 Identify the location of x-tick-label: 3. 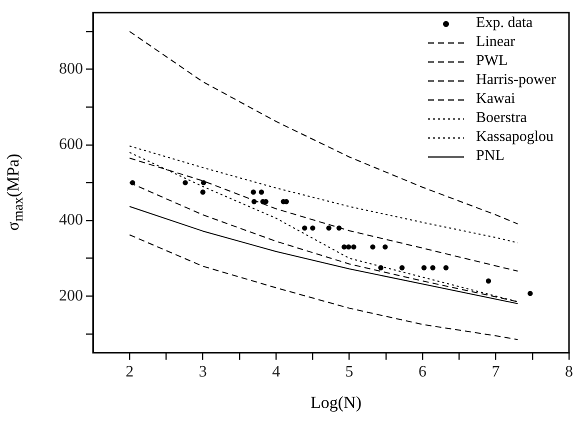
(202, 372).